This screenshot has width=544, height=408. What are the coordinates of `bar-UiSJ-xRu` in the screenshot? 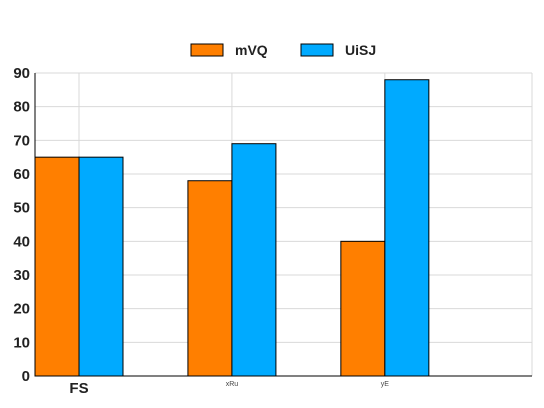 It's located at (254, 260).